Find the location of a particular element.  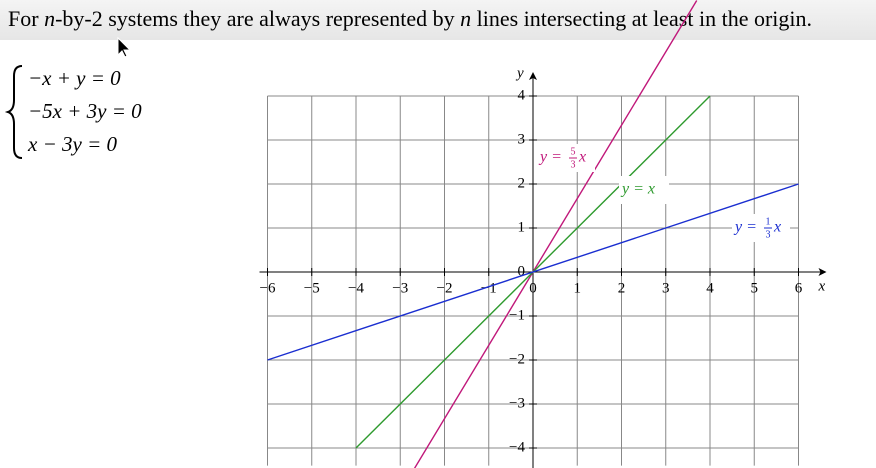

y-tick-label: 0 is located at coordinates (522, 271).